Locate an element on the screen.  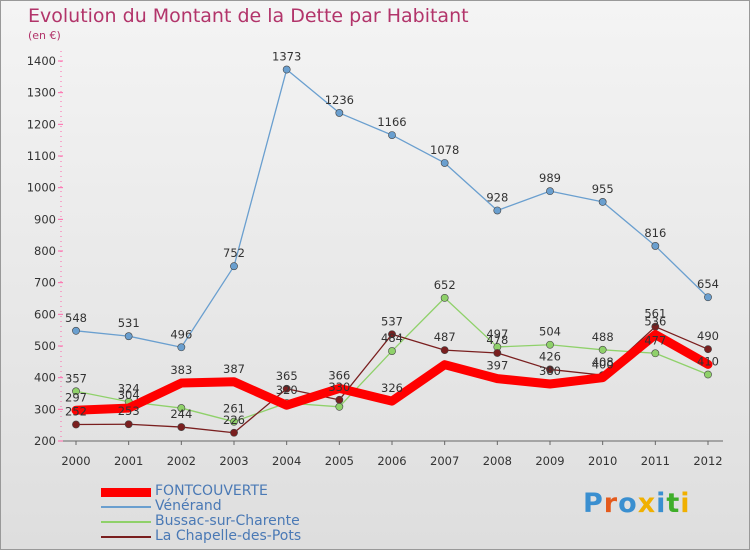
y-tick-label: 1200 is located at coordinates (41, 124).